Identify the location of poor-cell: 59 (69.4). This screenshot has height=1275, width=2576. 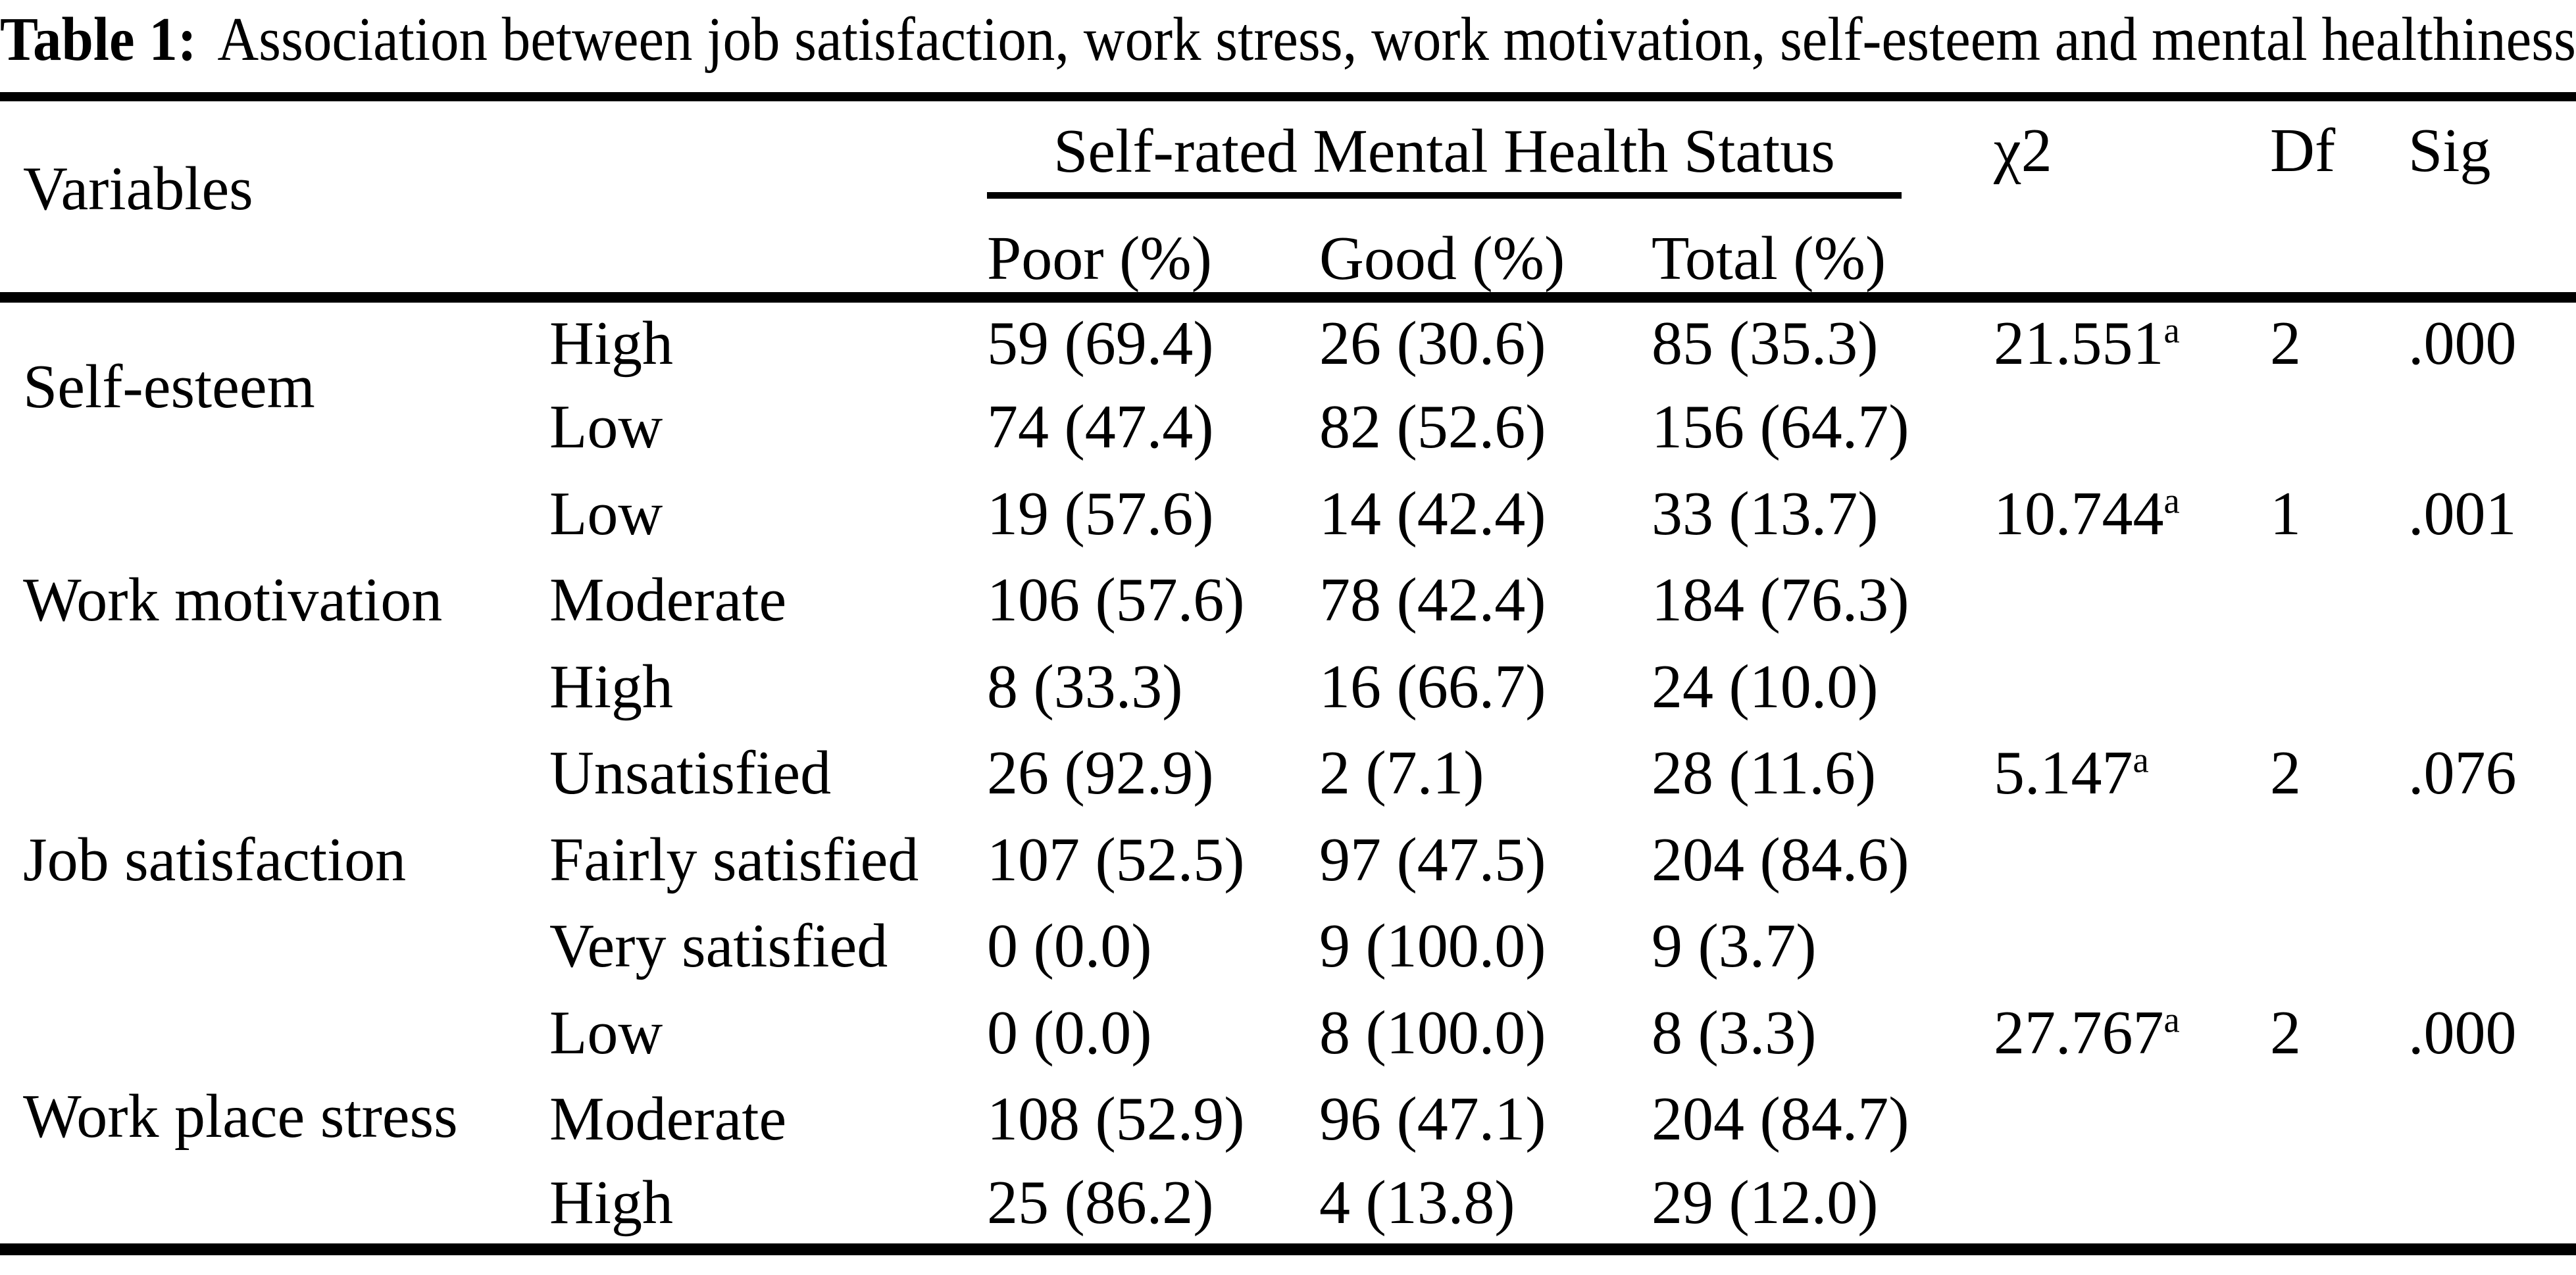
(1100, 343).